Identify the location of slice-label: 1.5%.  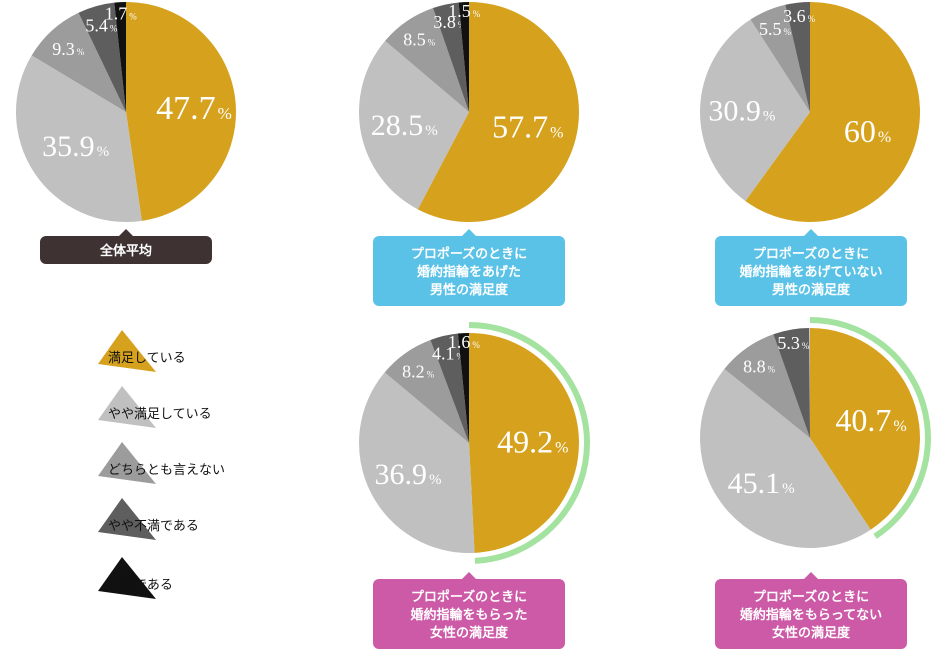
(464, 11).